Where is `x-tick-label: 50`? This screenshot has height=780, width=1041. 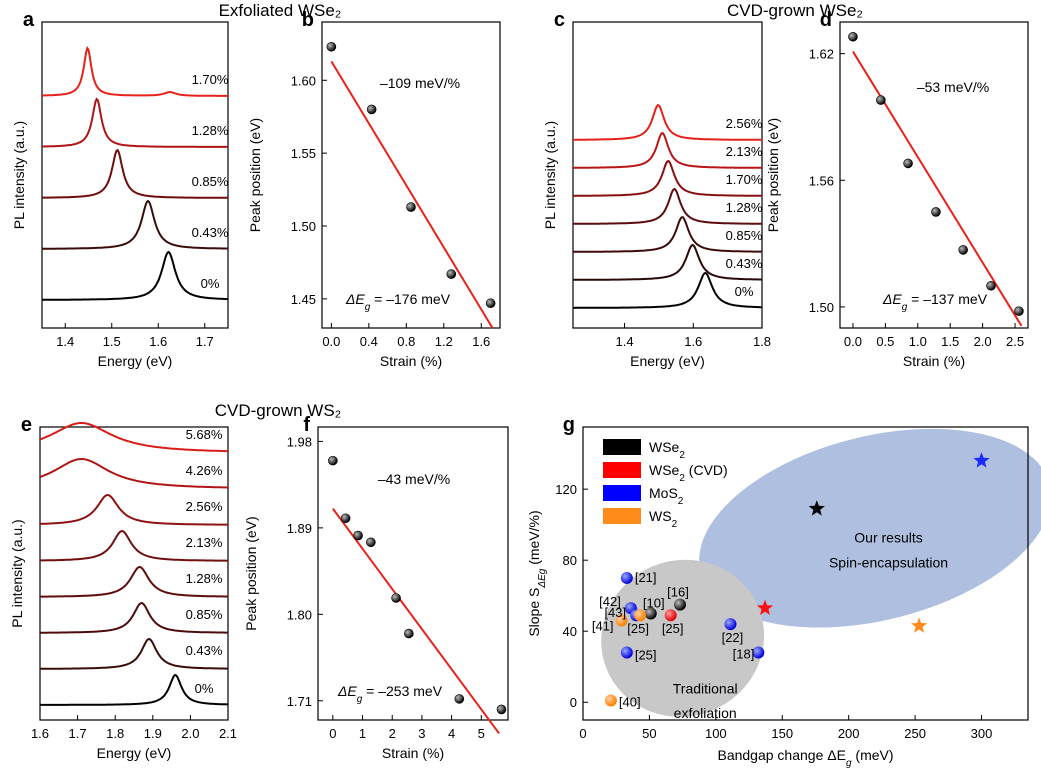
x-tick-label: 50 is located at coordinates (649, 733).